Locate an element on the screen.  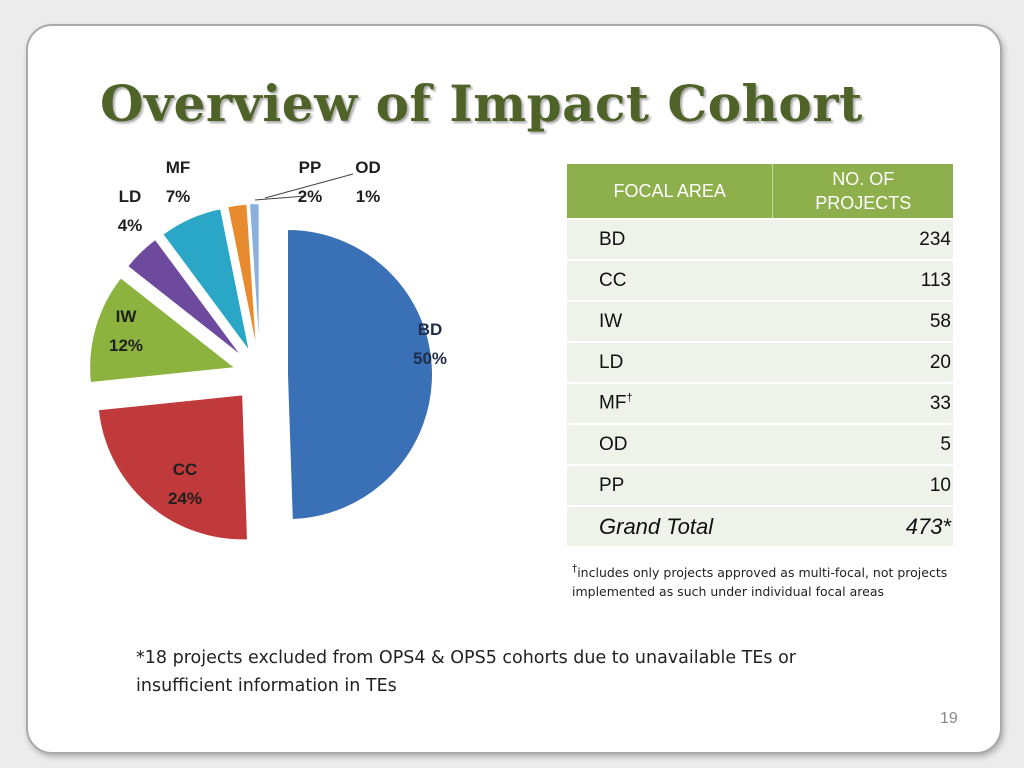
footnote-dagger: † is located at coordinates (575, 569).